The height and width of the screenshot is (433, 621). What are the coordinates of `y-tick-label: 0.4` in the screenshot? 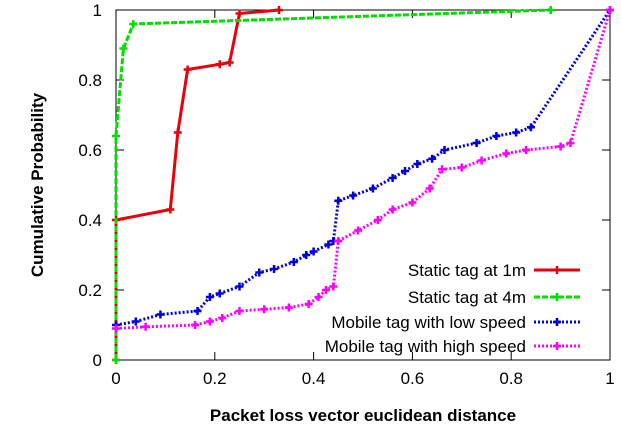 It's located at (90, 220).